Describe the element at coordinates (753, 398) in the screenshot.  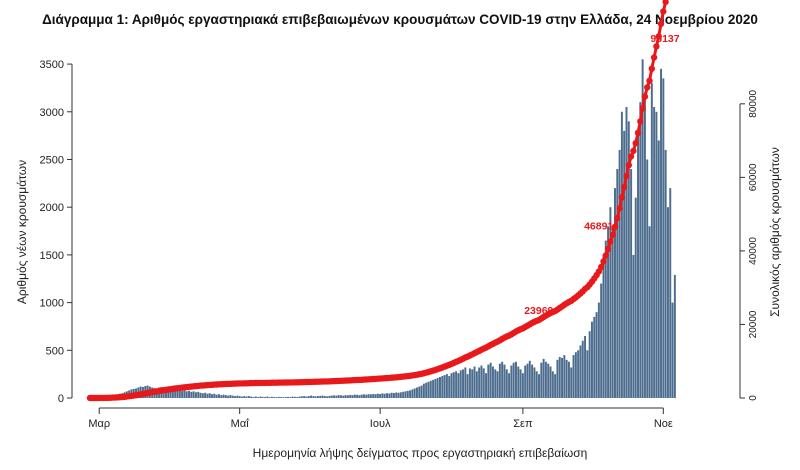
I see `y-axis-right-tick-label: 0` at that location.